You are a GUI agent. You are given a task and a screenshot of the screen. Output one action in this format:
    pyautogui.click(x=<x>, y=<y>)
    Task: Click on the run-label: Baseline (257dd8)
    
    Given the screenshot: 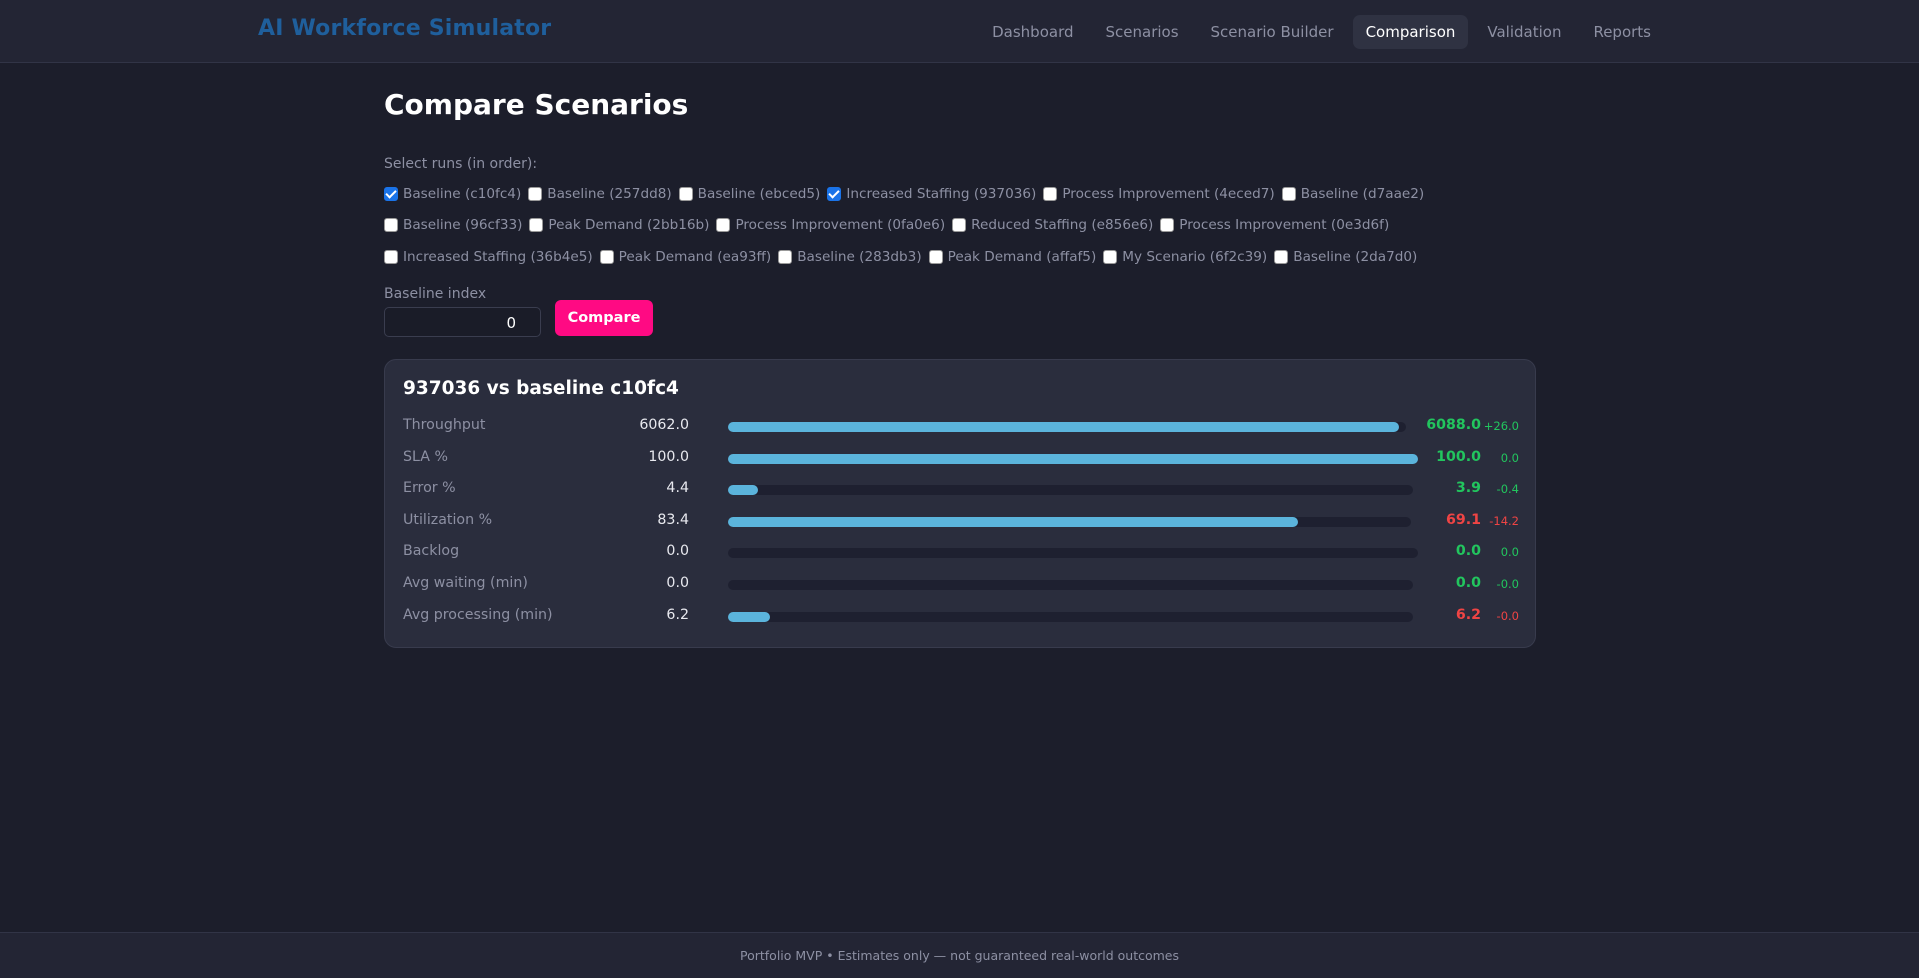 What is the action you would take?
    pyautogui.click(x=609, y=193)
    